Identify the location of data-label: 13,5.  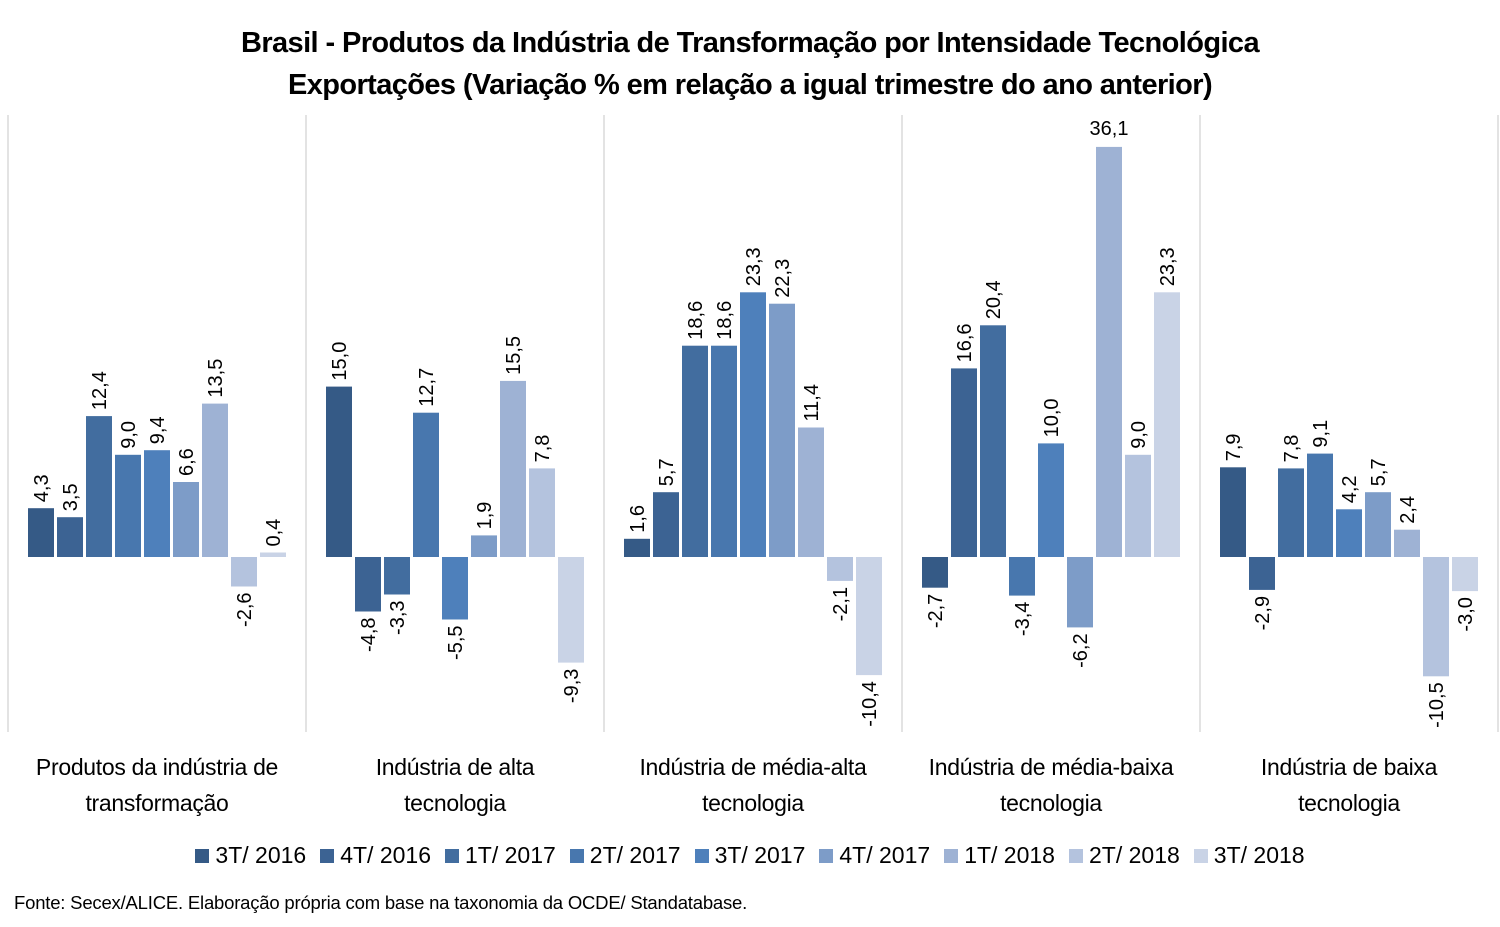
(216, 378).